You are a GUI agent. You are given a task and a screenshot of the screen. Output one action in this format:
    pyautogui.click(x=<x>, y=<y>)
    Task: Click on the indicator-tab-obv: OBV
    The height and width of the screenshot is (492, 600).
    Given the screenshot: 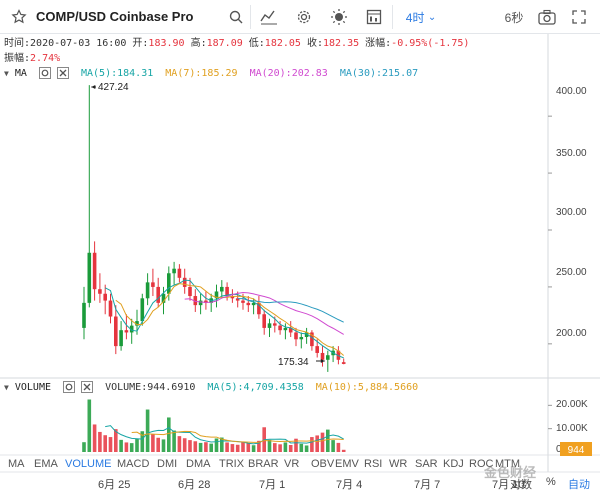 What is the action you would take?
    pyautogui.click(x=323, y=464)
    